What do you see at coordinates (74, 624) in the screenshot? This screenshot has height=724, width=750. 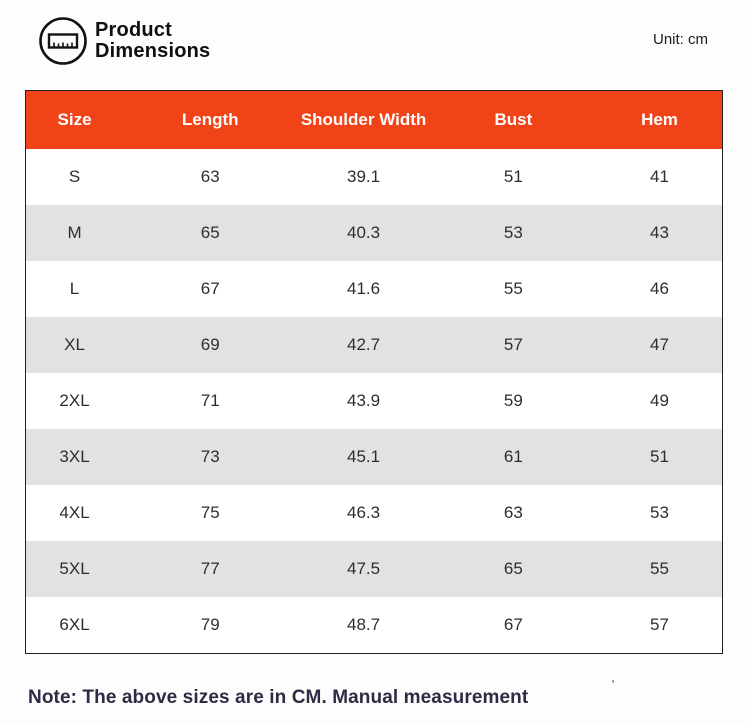 I see `cell-size: 6XL` at bounding box center [74, 624].